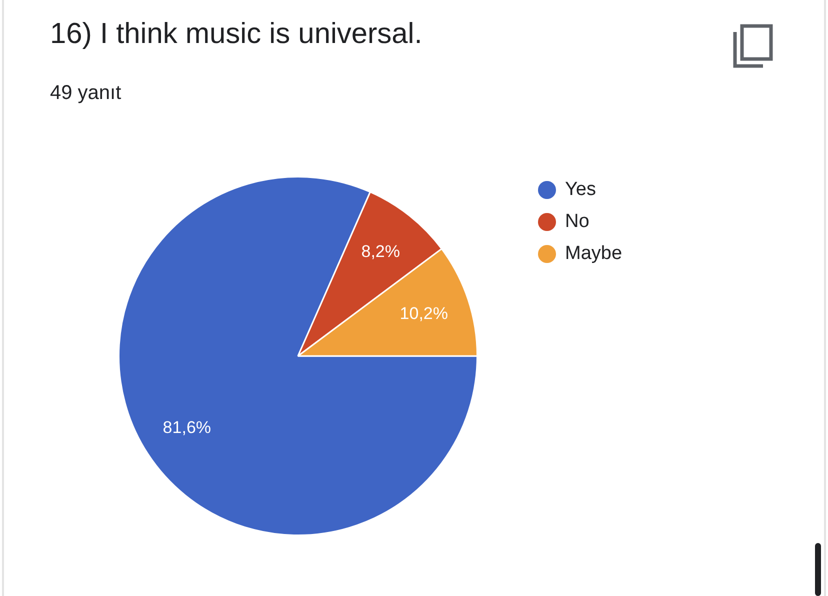 Image resolution: width=828 pixels, height=596 pixels. Describe the element at coordinates (593, 254) in the screenshot. I see `legend-label: Maybe` at that location.